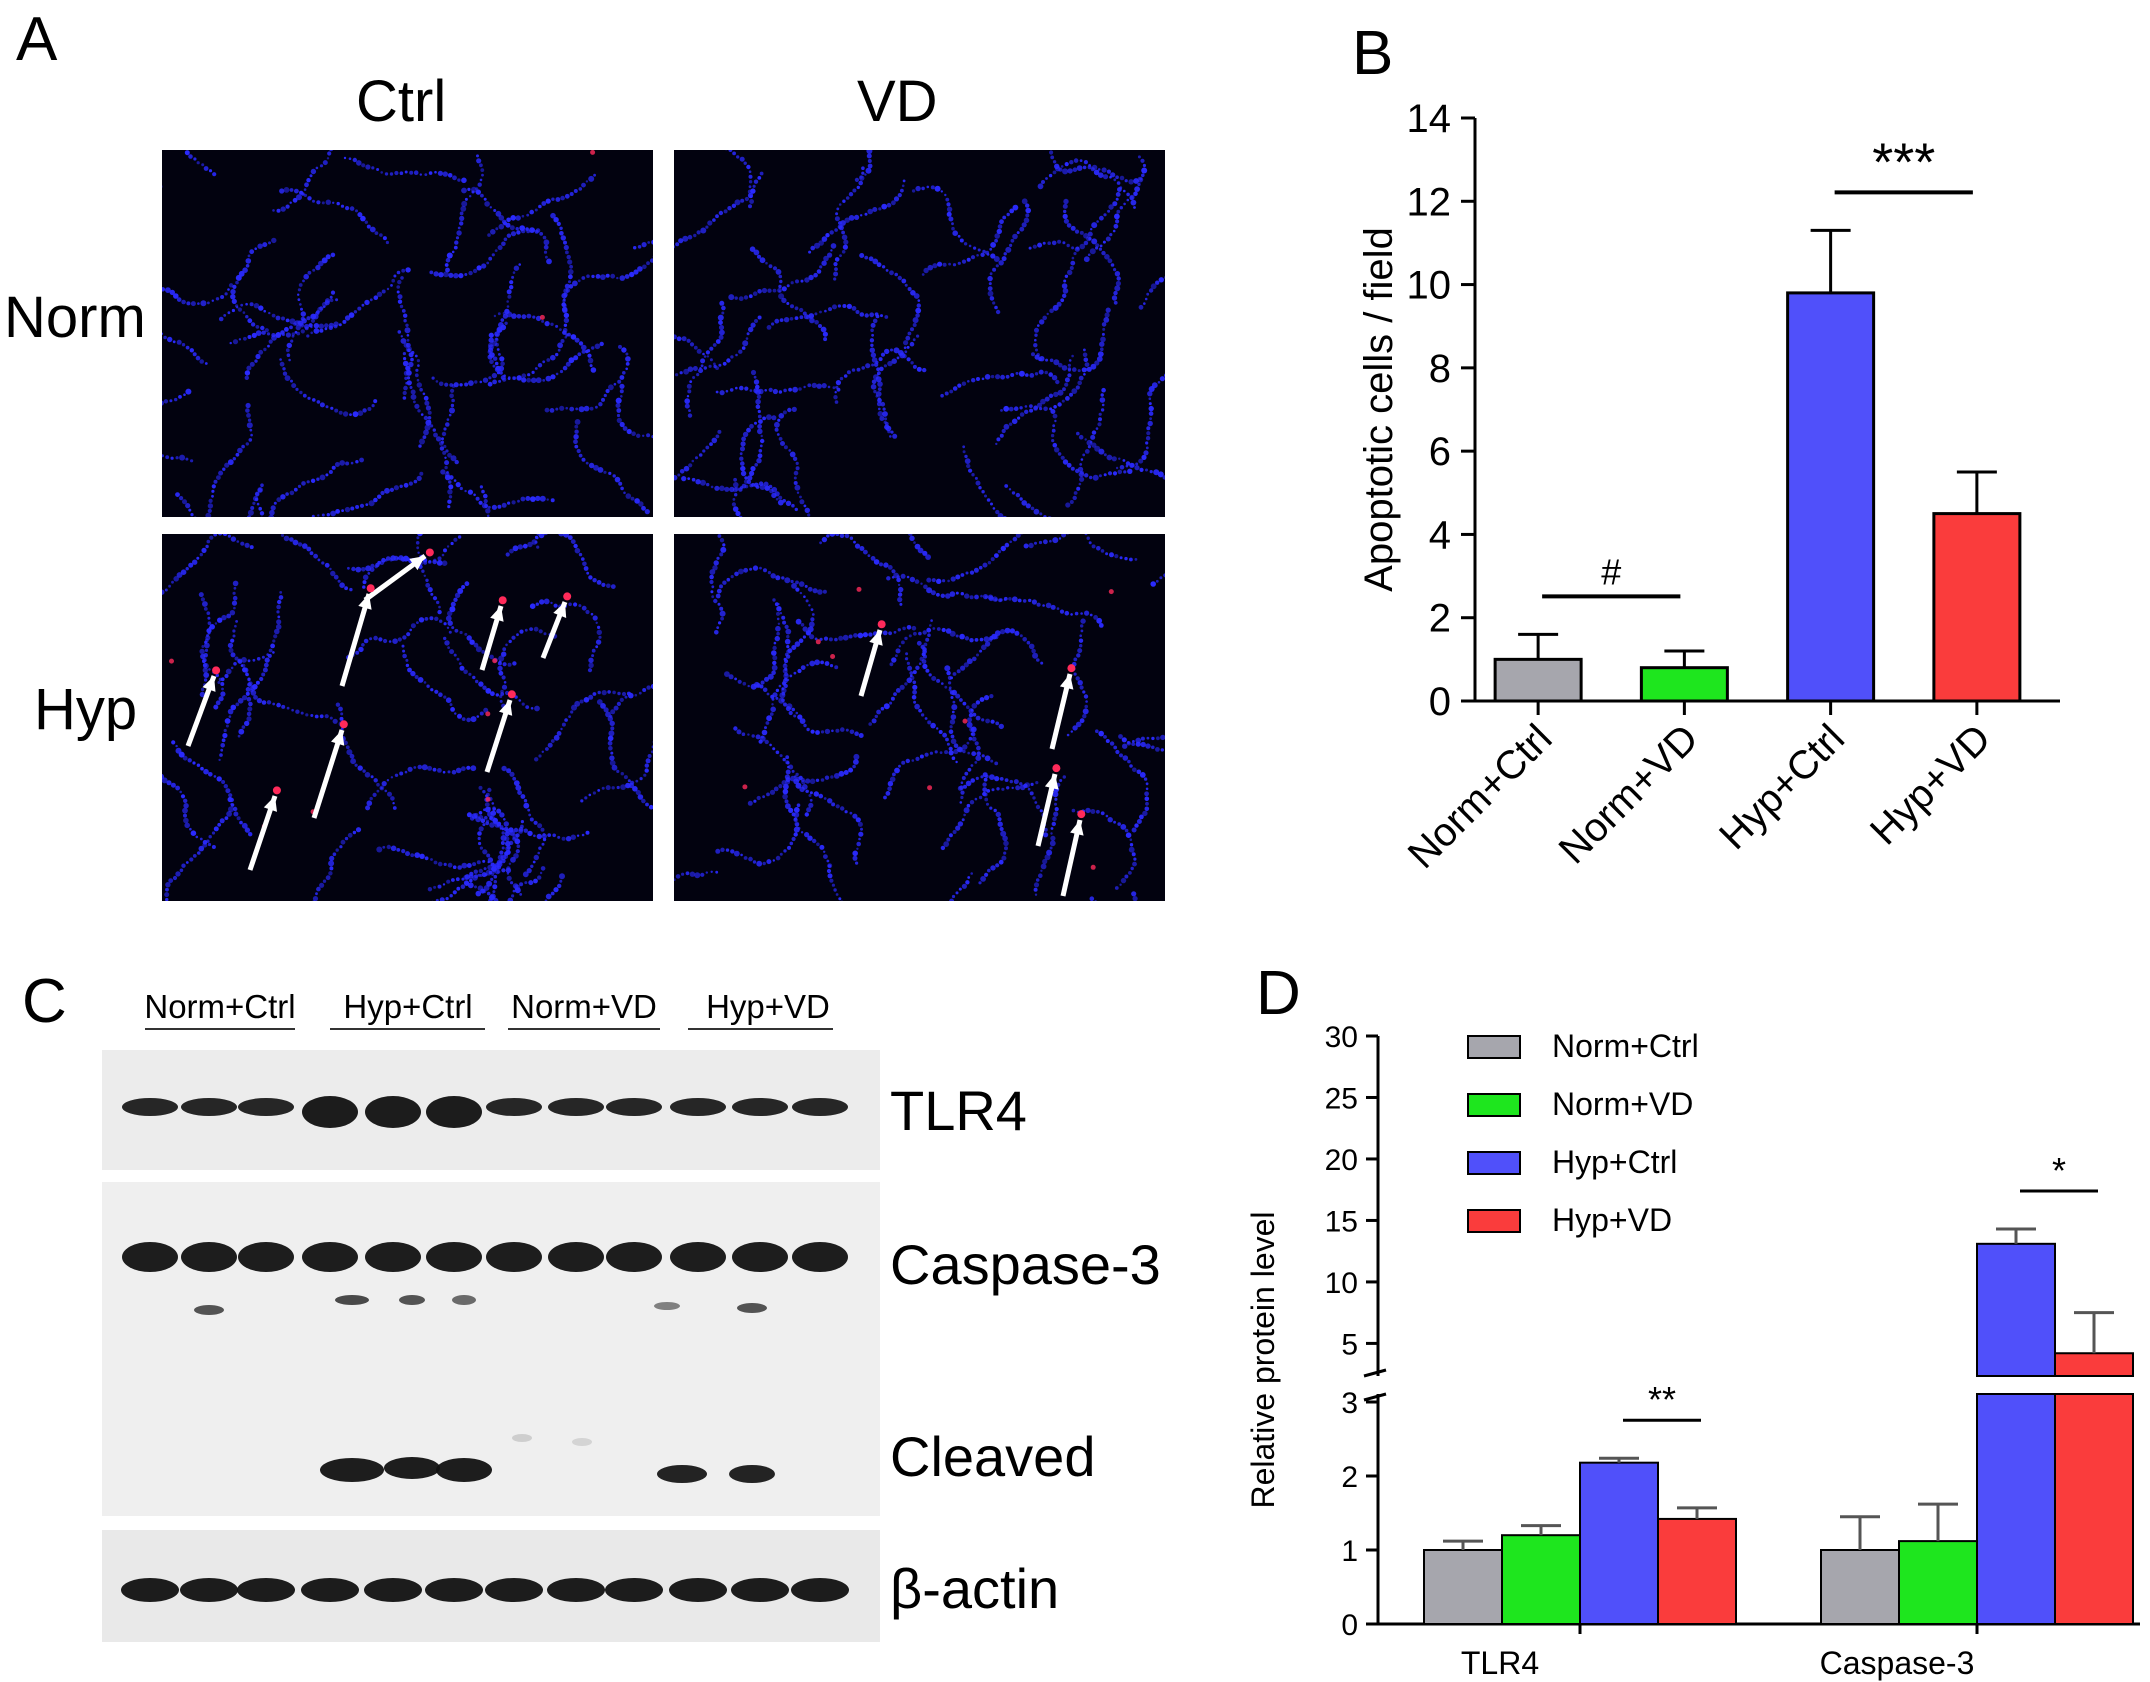  What do you see at coordinates (485, 1112) in the screenshot?
I see `blot-tlr4-svg` at bounding box center [485, 1112].